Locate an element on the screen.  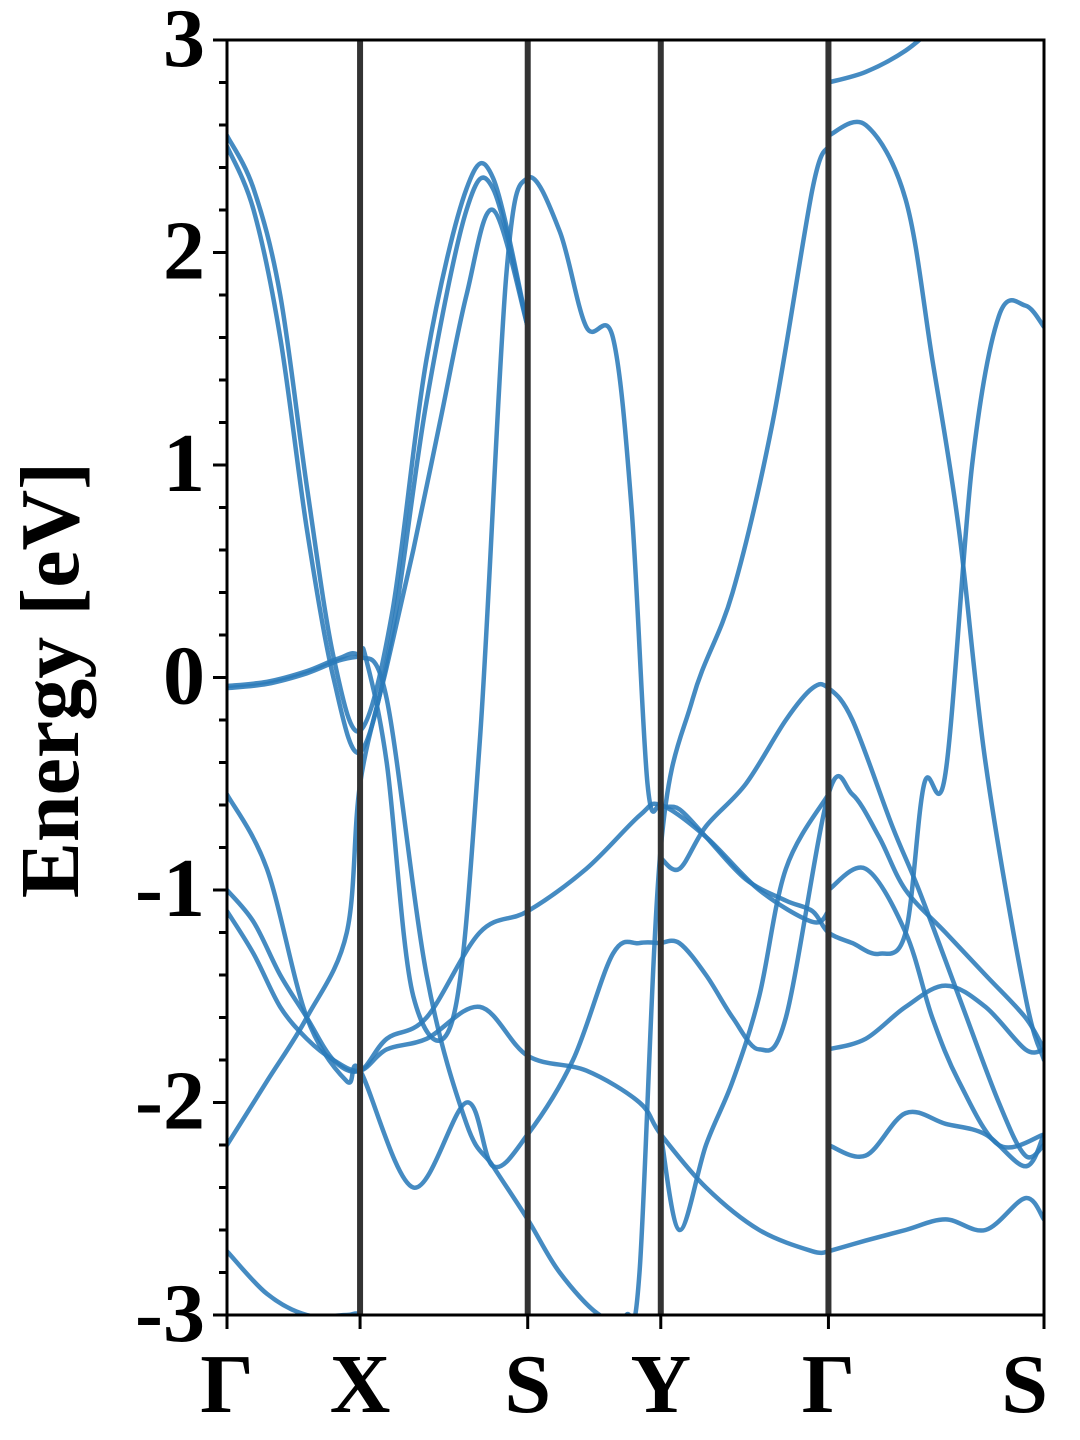
x-tick-label: Y is located at coordinates (660, 1384).